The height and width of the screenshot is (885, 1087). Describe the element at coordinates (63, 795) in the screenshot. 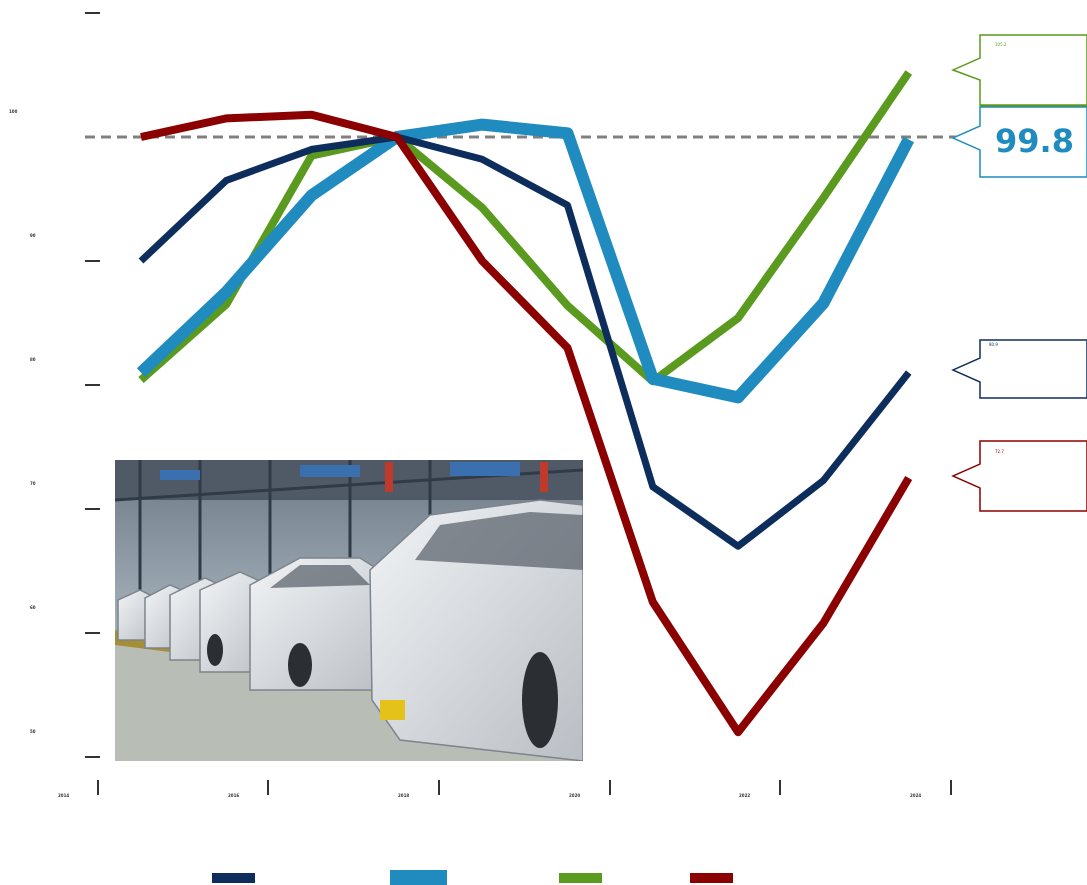

I see `x-tick-label: 2014` at that location.